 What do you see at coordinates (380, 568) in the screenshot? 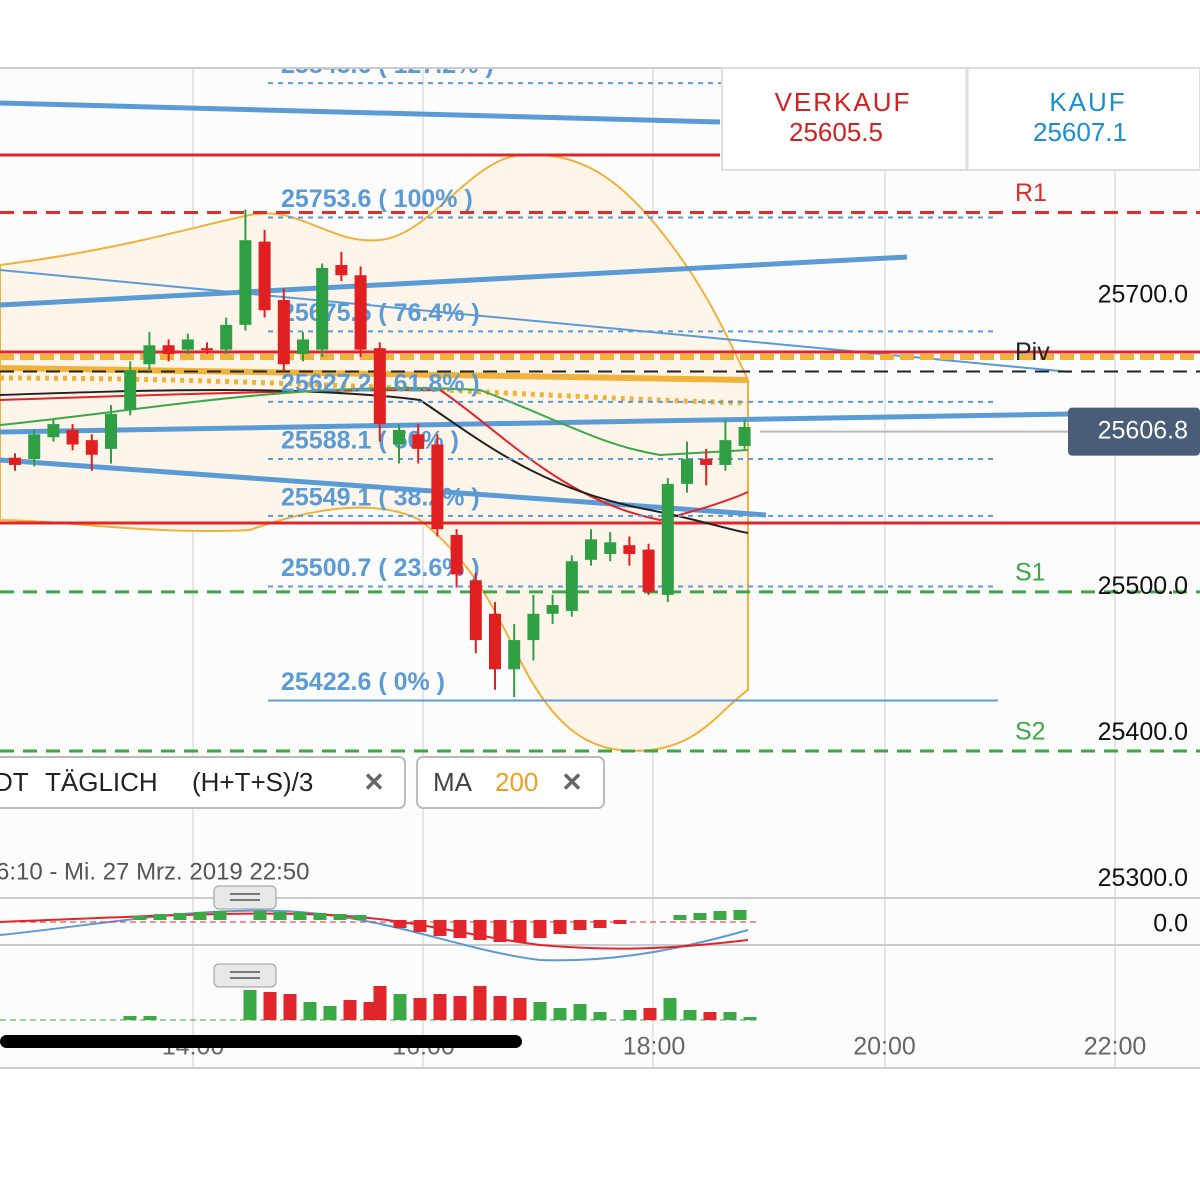
I see `fib-label: 25500.7 ( 23.6% )` at bounding box center [380, 568].